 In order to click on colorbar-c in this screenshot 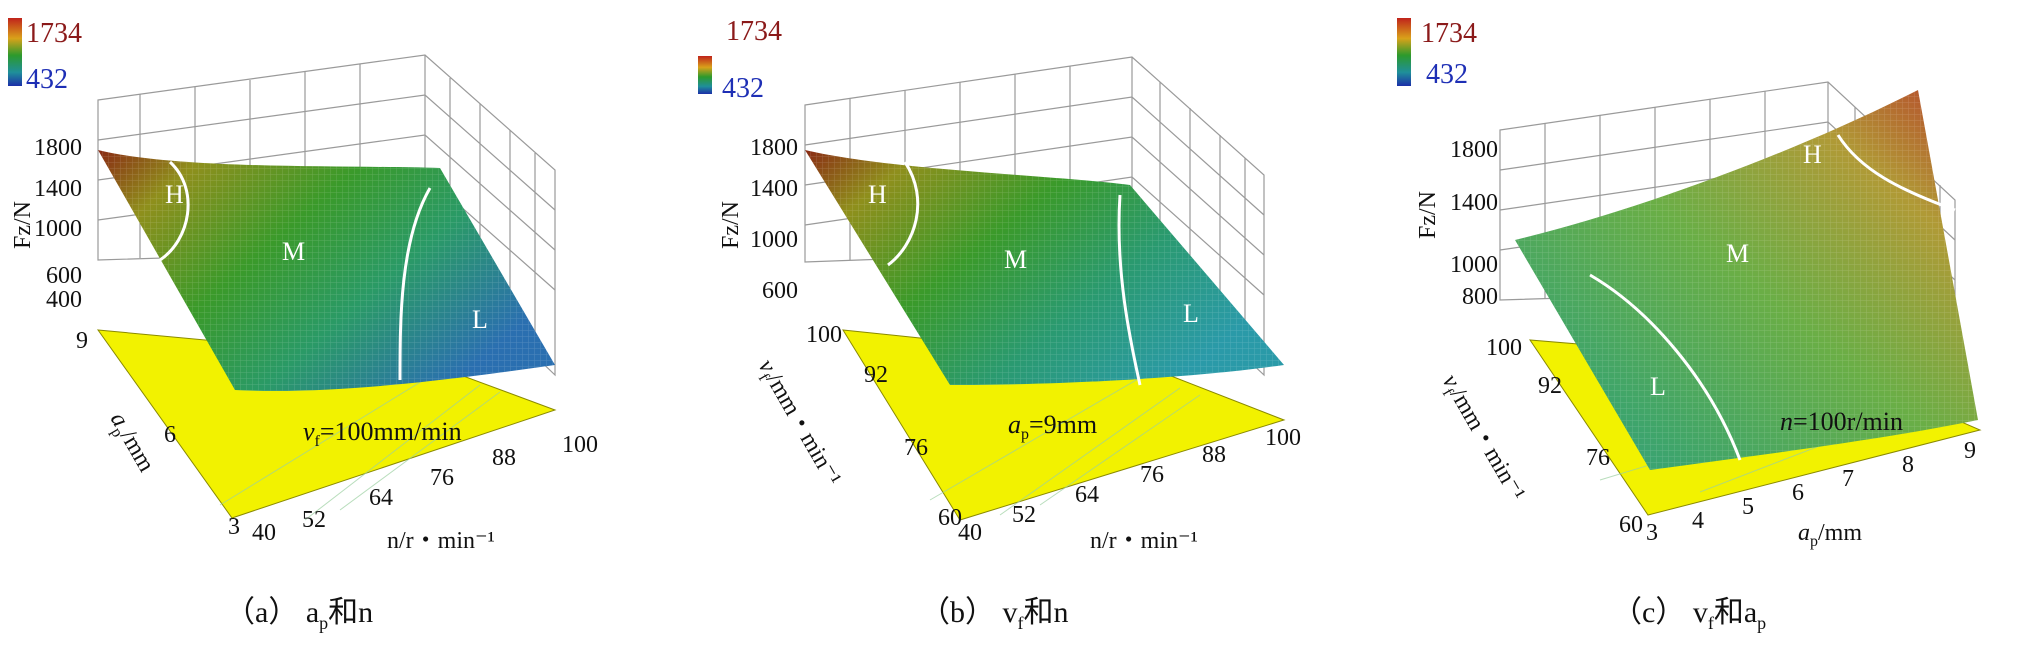, I will do `click(1404, 52)`.